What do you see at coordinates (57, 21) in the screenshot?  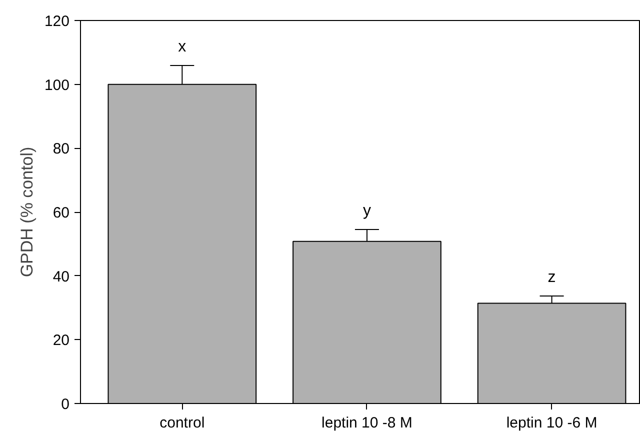 I see `y-tick-label: 120` at bounding box center [57, 21].